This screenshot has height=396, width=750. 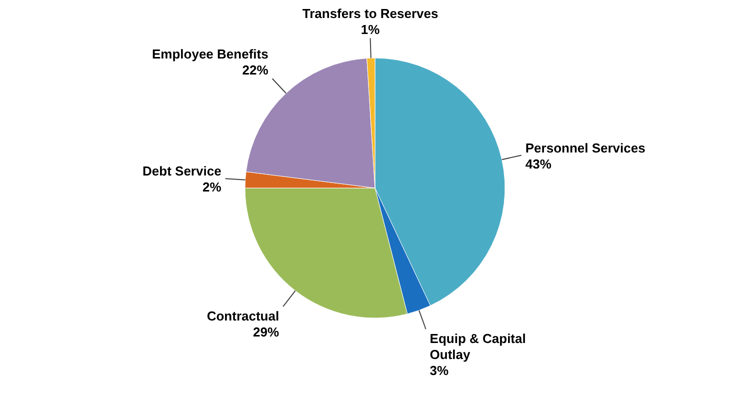 I want to click on data-label: 1%, so click(x=370, y=30).